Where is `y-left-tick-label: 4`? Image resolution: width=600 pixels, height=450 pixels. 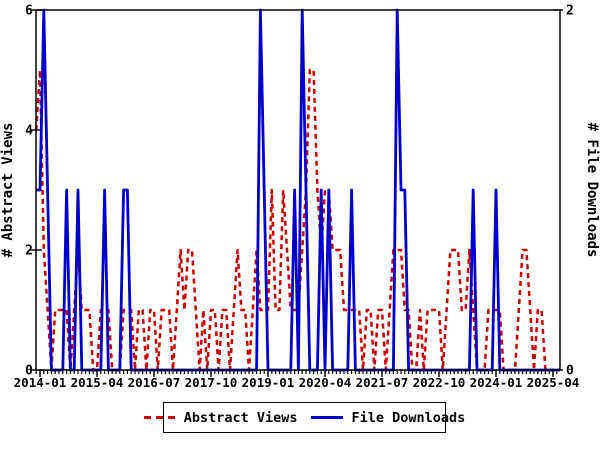 y-left-tick-label: 4 is located at coordinates (29, 131).